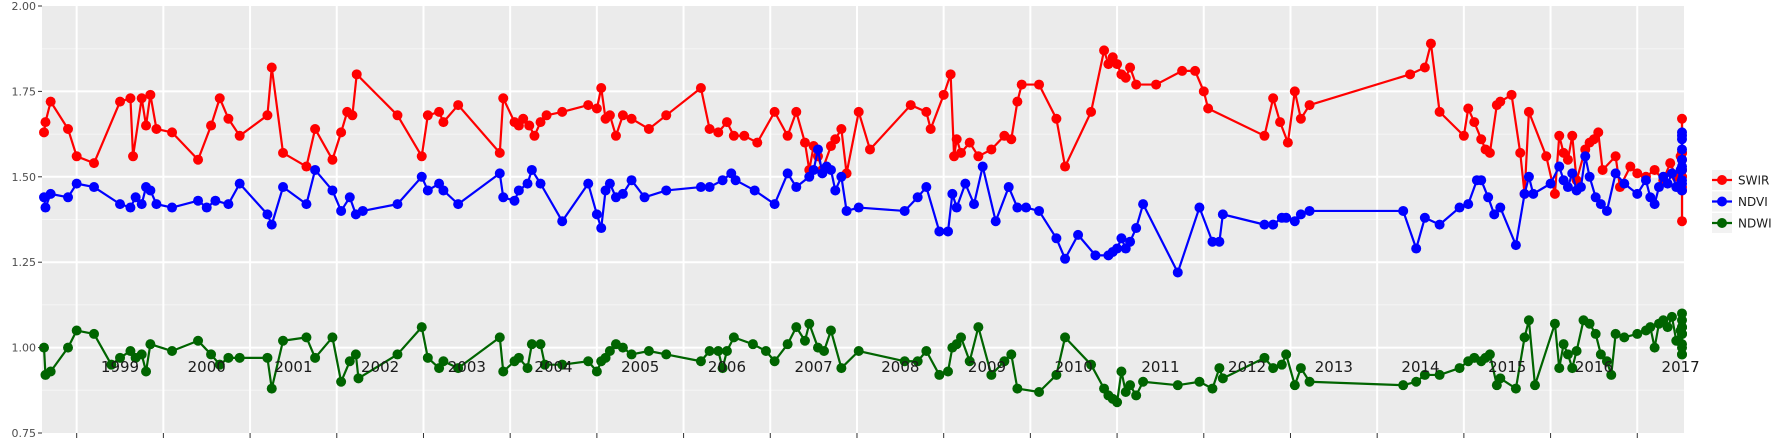 The width and height of the screenshot is (1773, 442). What do you see at coordinates (1160, 367) in the screenshot?
I see `year-label: 2011` at bounding box center [1160, 367].